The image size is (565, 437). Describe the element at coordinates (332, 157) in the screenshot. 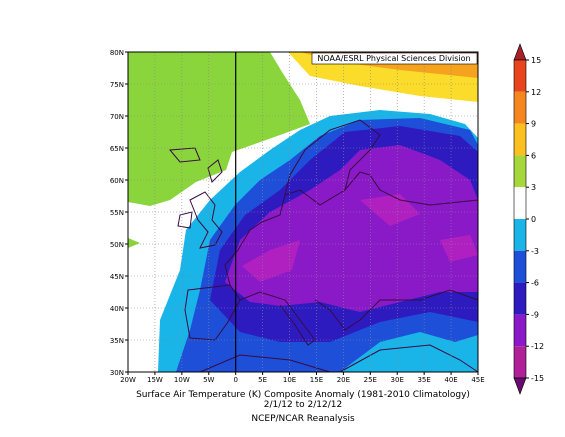

I see `scandinavia` at that location.